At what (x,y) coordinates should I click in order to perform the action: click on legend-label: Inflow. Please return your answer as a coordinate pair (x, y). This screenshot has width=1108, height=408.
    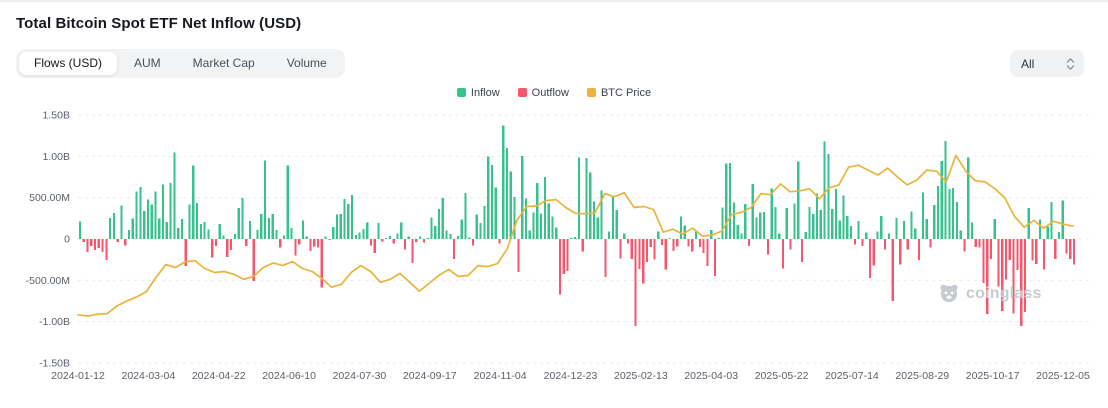
    Looking at the image, I should click on (485, 92).